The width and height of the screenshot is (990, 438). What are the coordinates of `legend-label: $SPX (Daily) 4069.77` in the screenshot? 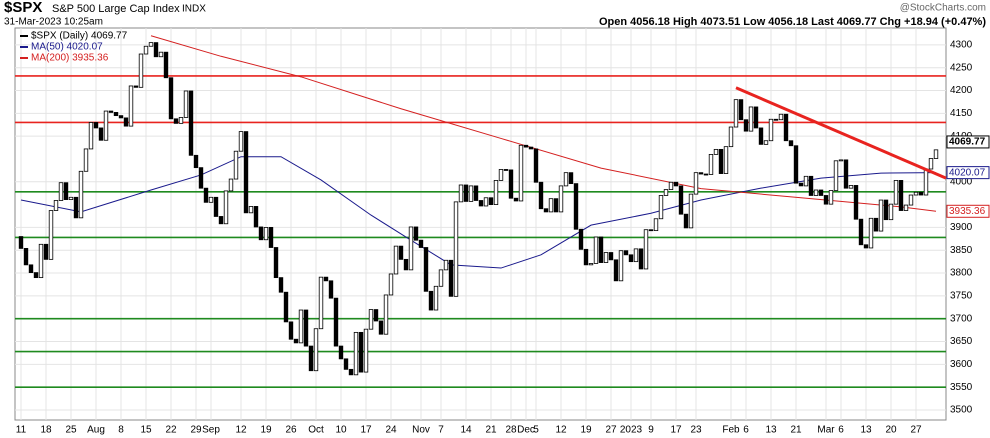 It's located at (79, 36).